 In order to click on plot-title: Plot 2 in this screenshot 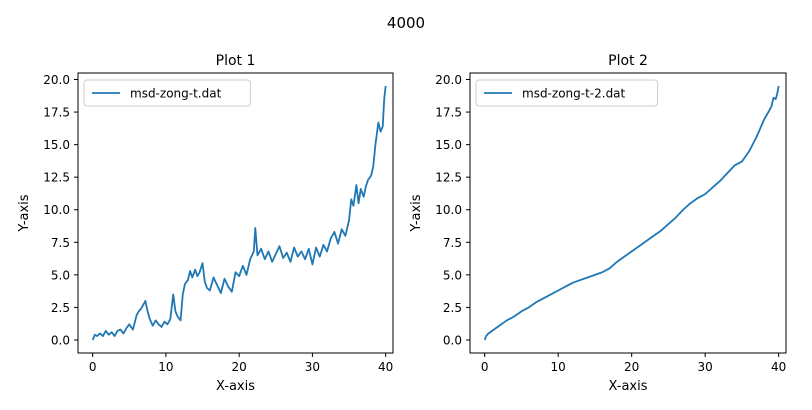, I will do `click(628, 61)`.